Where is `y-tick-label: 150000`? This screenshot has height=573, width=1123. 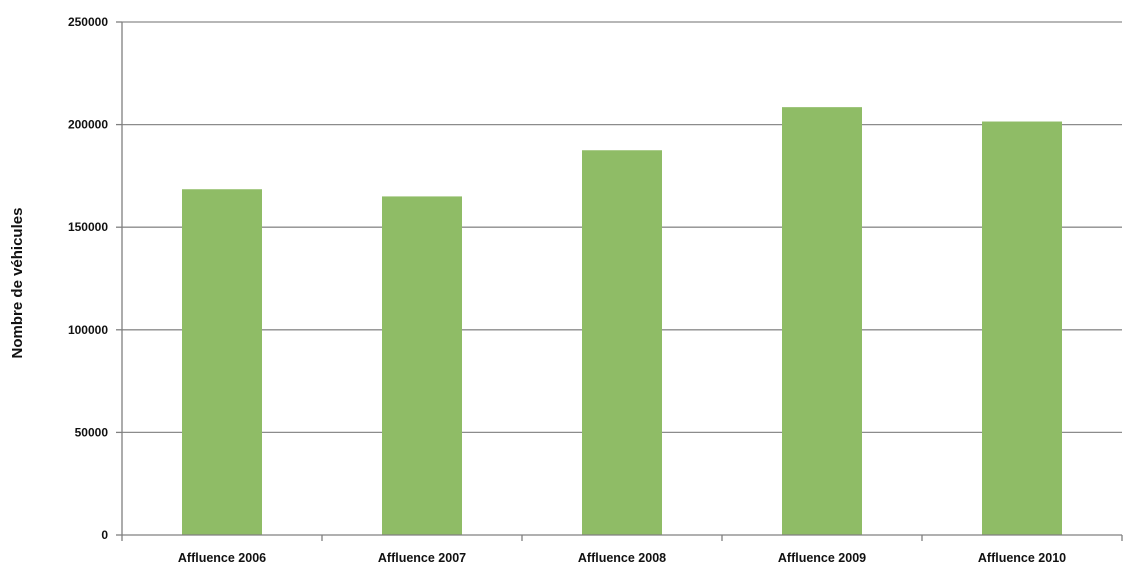
y-tick-label: 150000 is located at coordinates (88, 227).